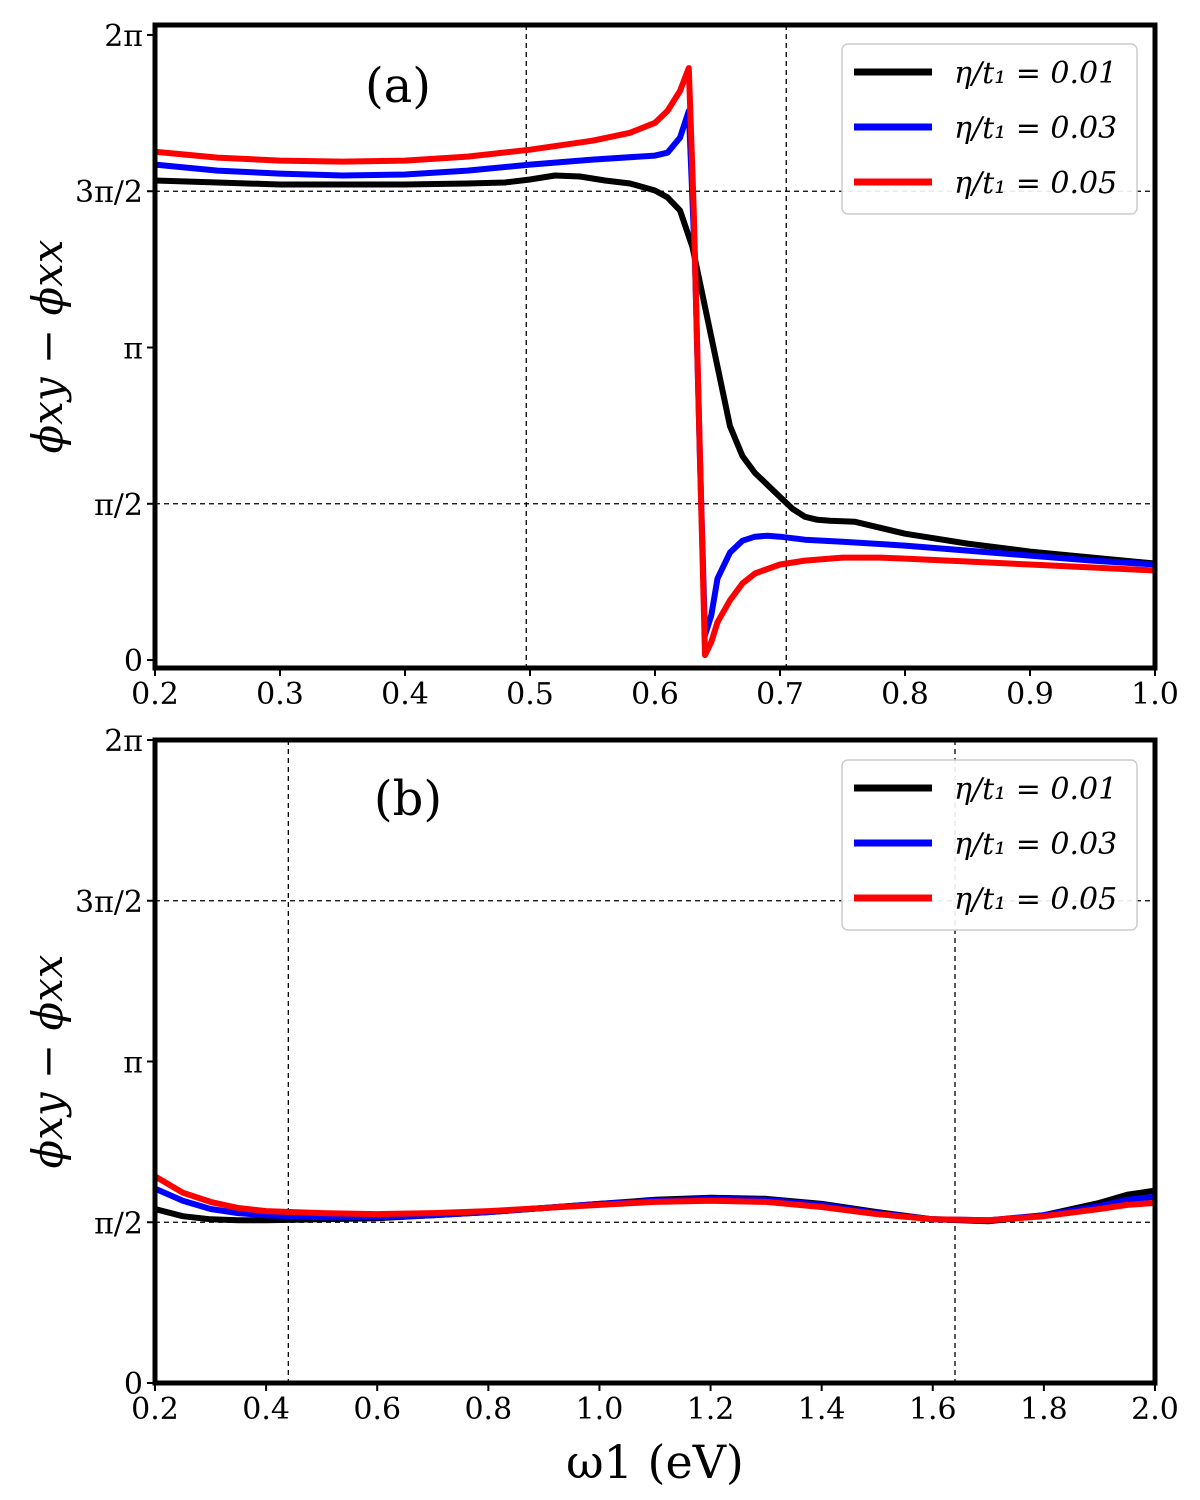  I want to click on x-tick-label: 0.3, so click(280, 694).